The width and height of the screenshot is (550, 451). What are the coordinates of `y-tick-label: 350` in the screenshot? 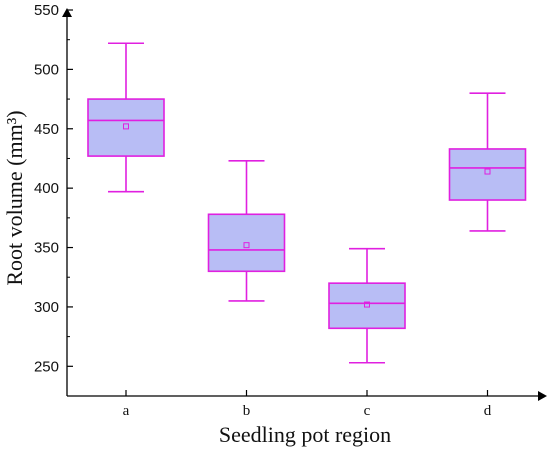 It's located at (46, 248).